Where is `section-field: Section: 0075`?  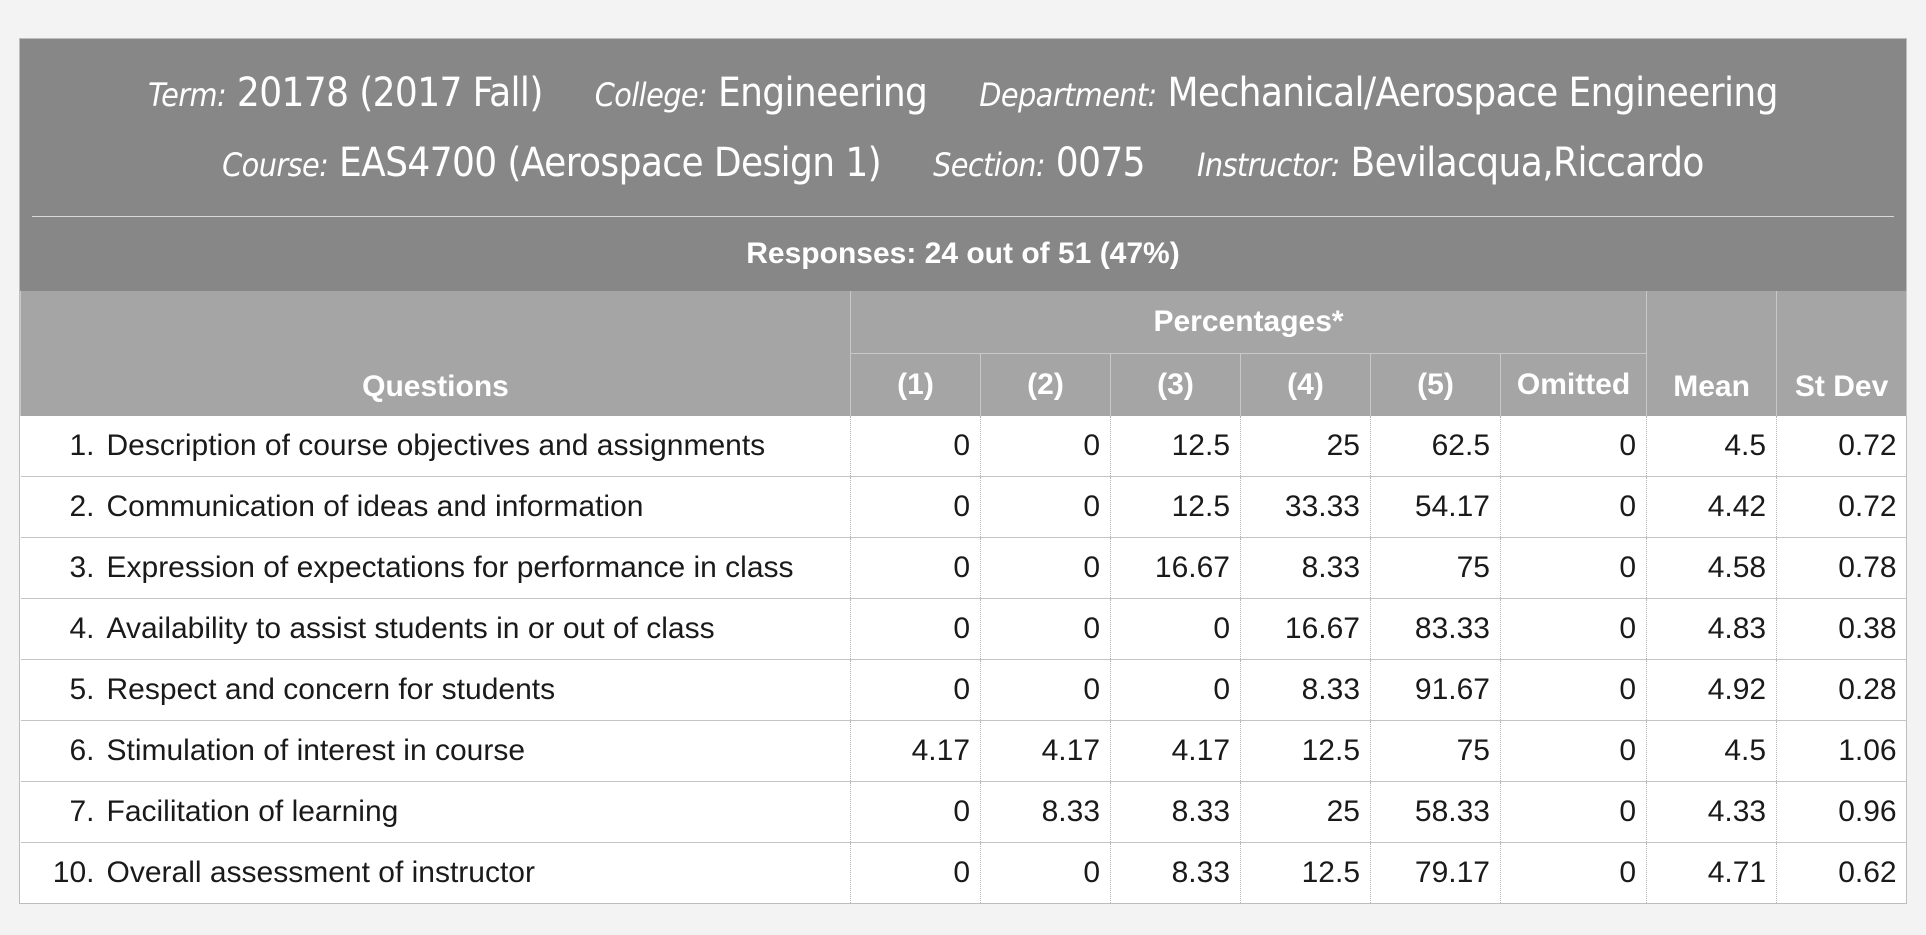 section-field: Section: 0075 is located at coordinates (1039, 163).